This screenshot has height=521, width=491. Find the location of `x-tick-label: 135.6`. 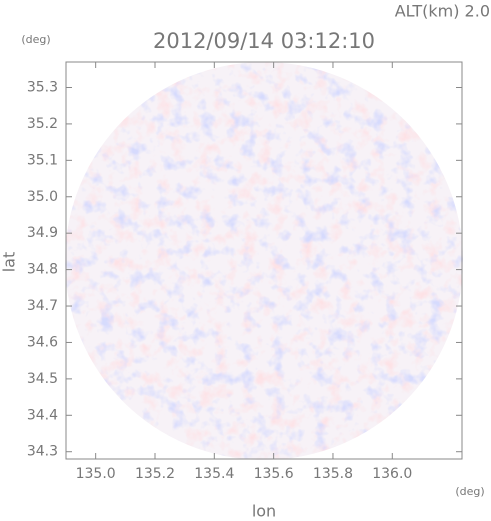

x-tick-label: 135.6 is located at coordinates (274, 474).